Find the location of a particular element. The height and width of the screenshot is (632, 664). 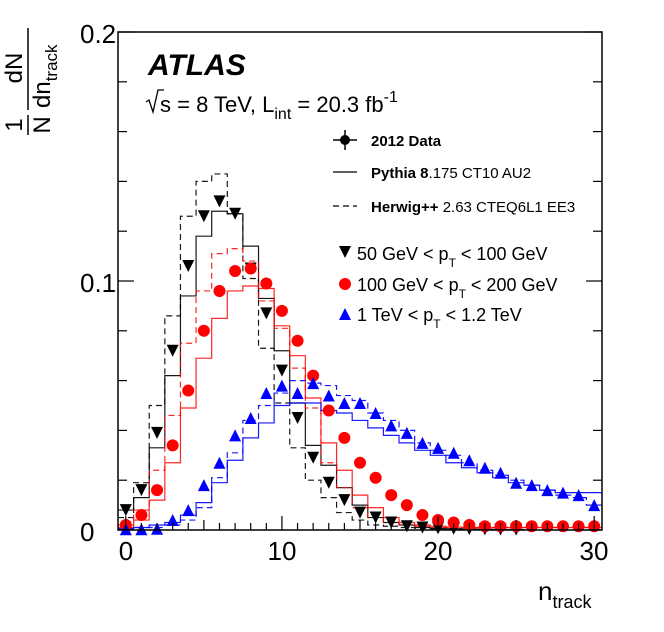

series-3-pythia-histogram is located at coordinates (360, 466).